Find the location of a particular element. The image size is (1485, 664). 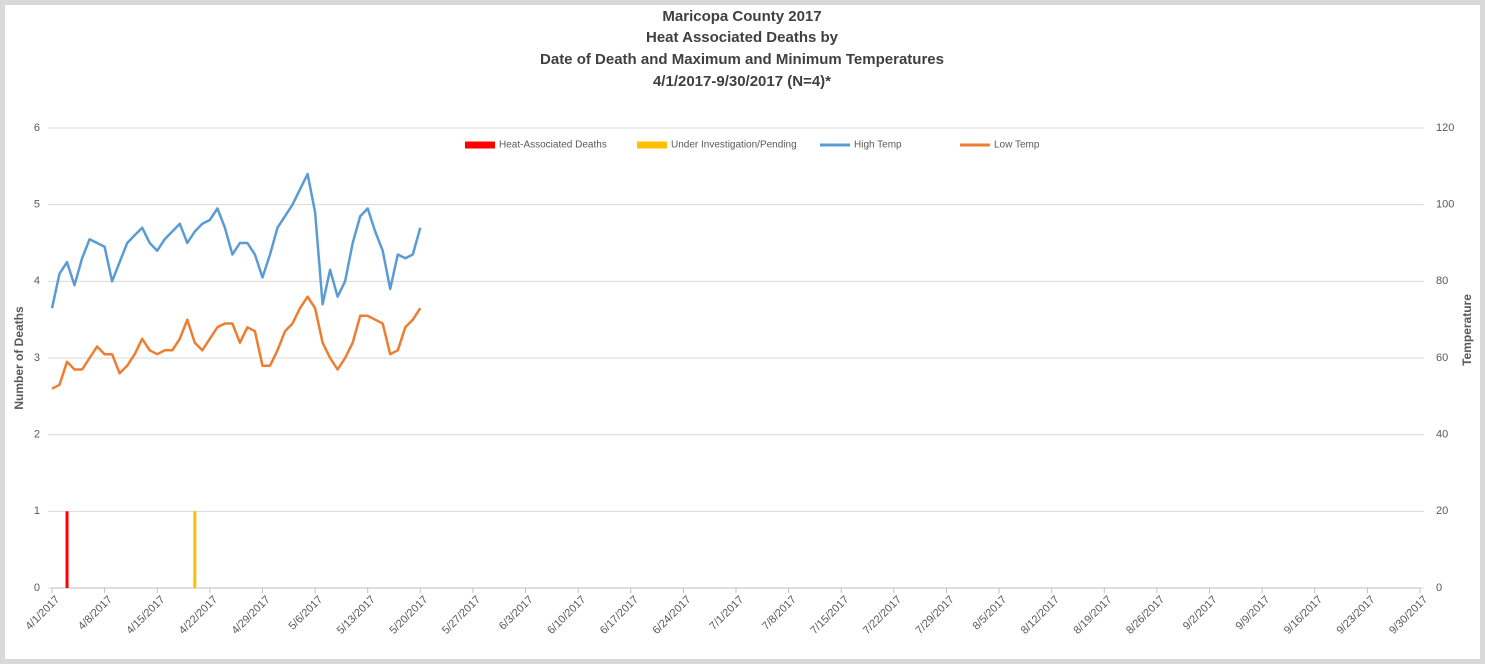

y2-tick-label: 80 is located at coordinates (1442, 281).